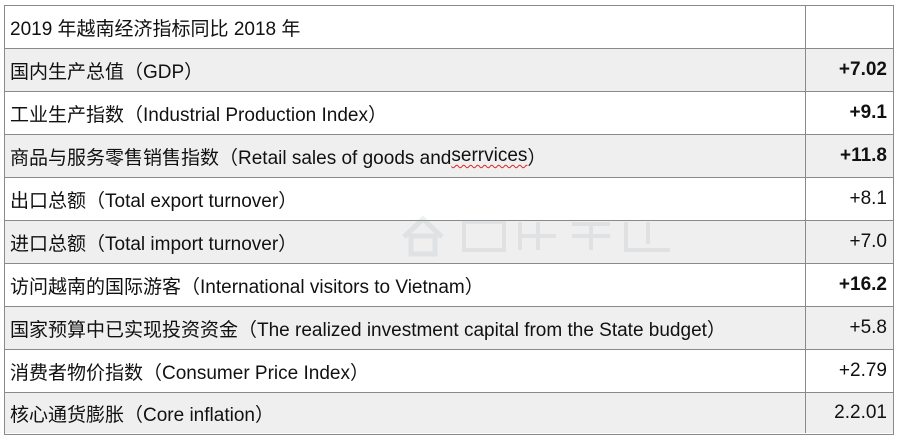  I want to click on table-row: 国内生产总值（GDP） +7.02, so click(449, 70).